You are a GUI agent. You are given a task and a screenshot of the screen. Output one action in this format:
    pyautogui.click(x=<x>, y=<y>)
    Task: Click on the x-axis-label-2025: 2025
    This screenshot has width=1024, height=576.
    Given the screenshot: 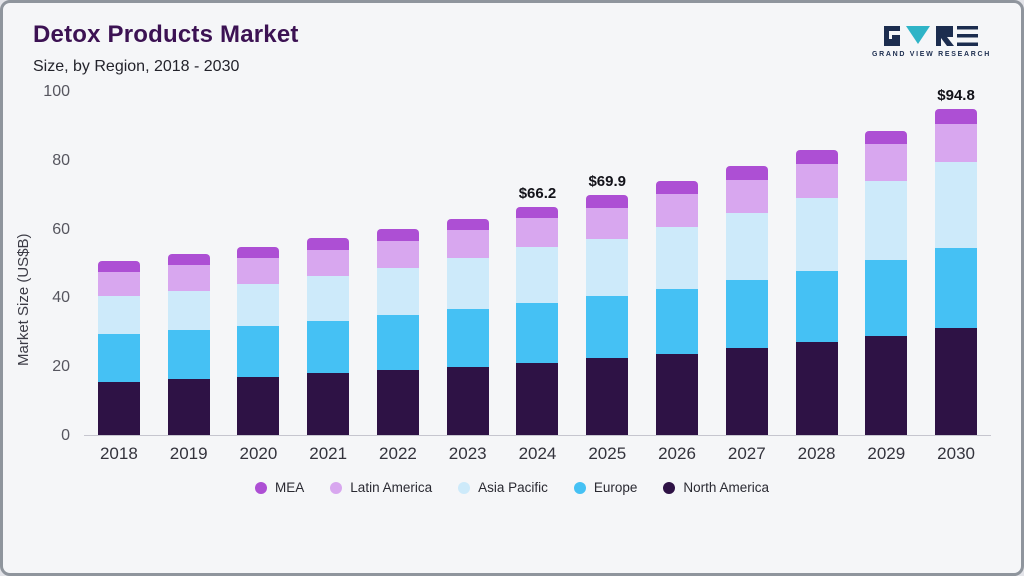 What is the action you would take?
    pyautogui.click(x=607, y=453)
    